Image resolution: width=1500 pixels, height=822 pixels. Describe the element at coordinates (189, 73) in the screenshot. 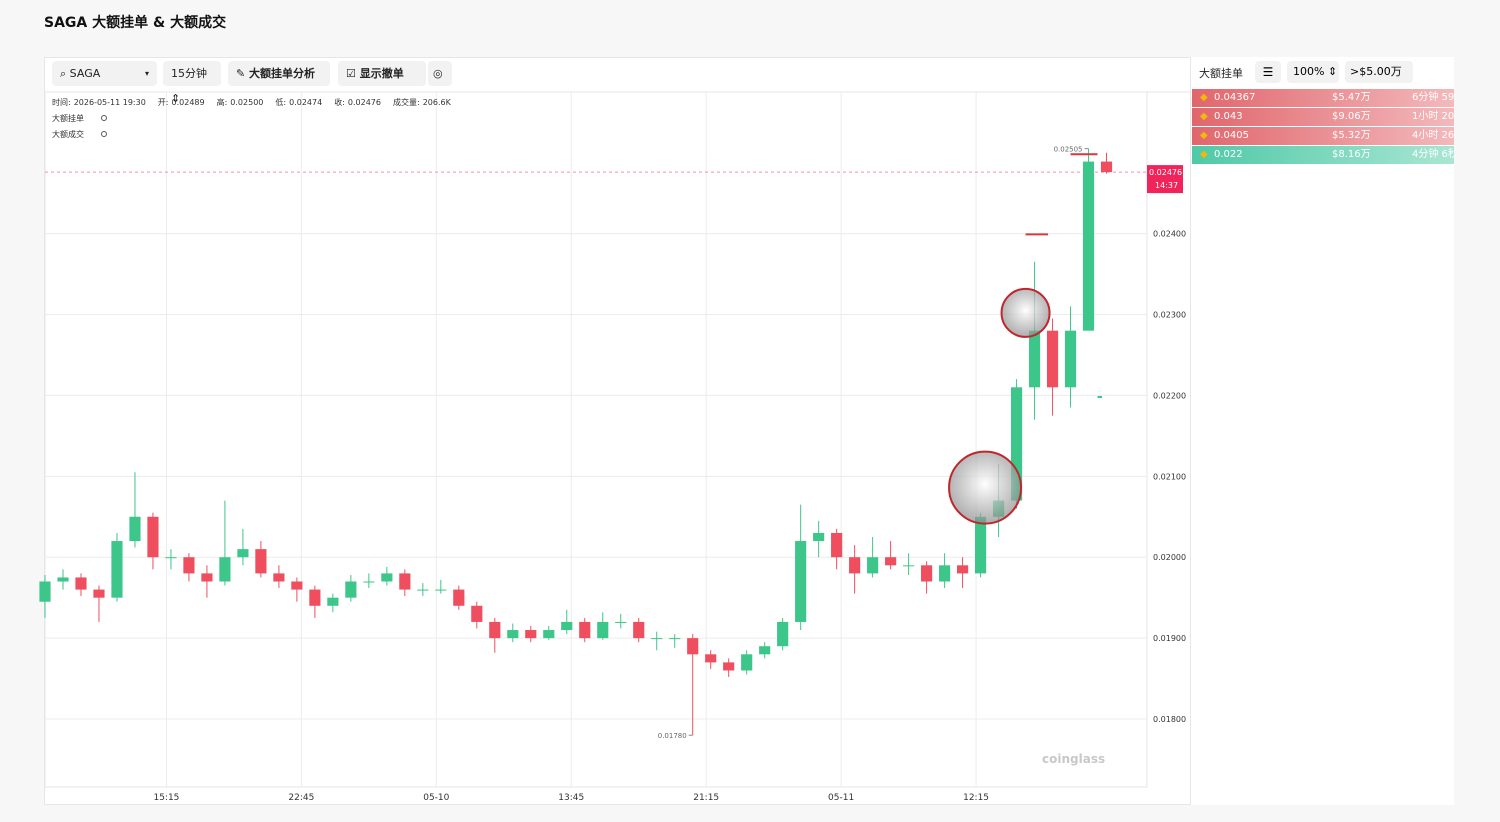

I see `interval: 15分钟` at that location.